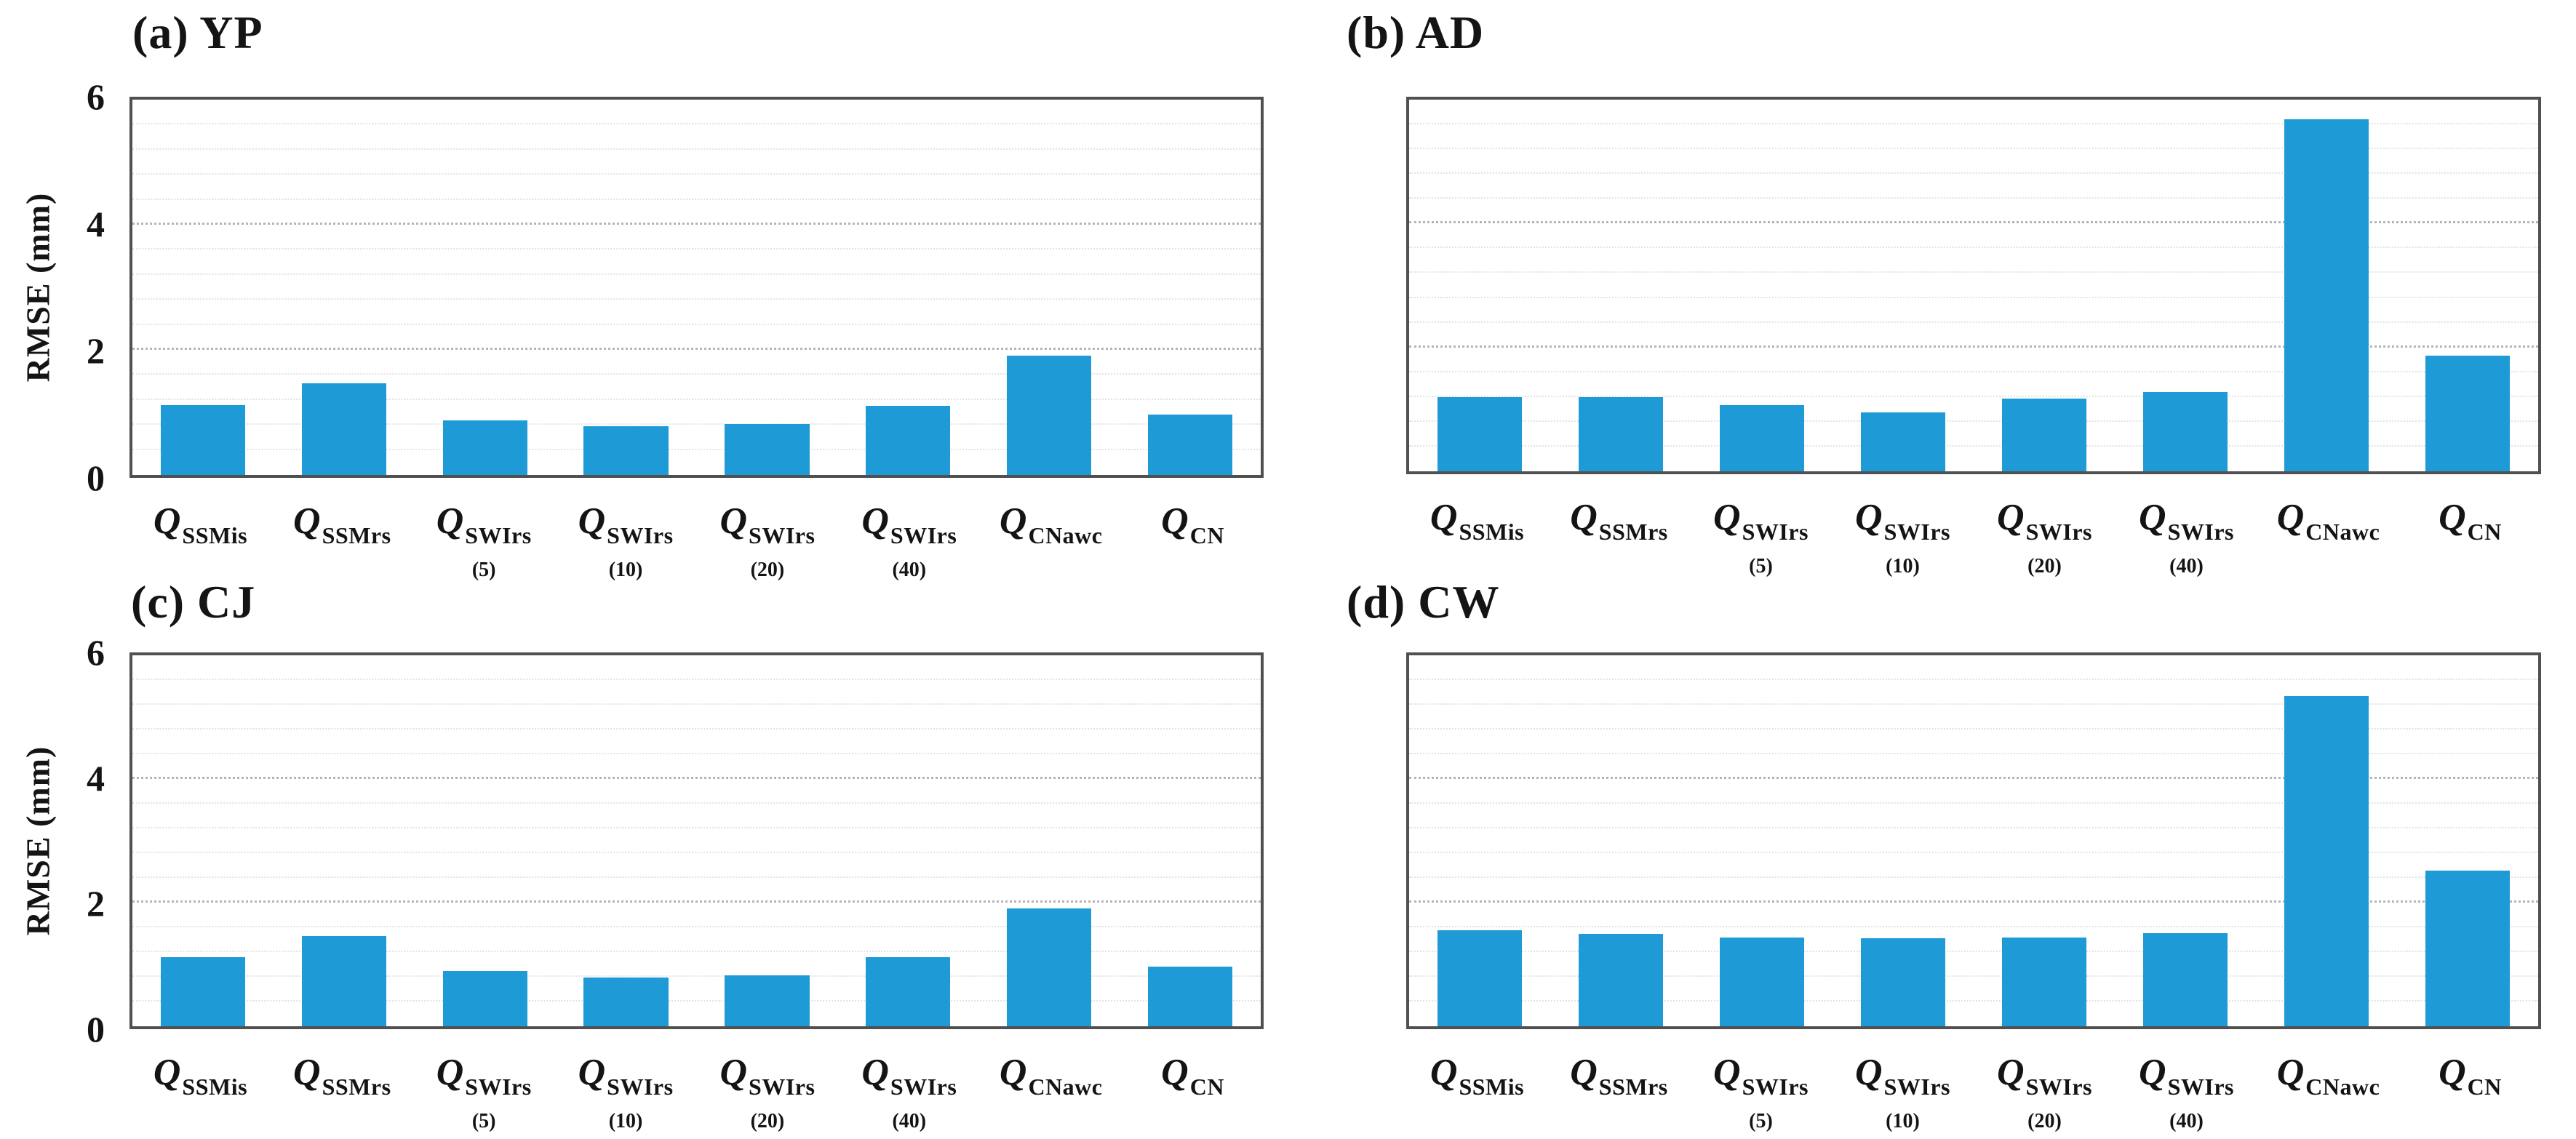  Describe the element at coordinates (1190, 996) in the screenshot. I see `bar-c-CN` at that location.